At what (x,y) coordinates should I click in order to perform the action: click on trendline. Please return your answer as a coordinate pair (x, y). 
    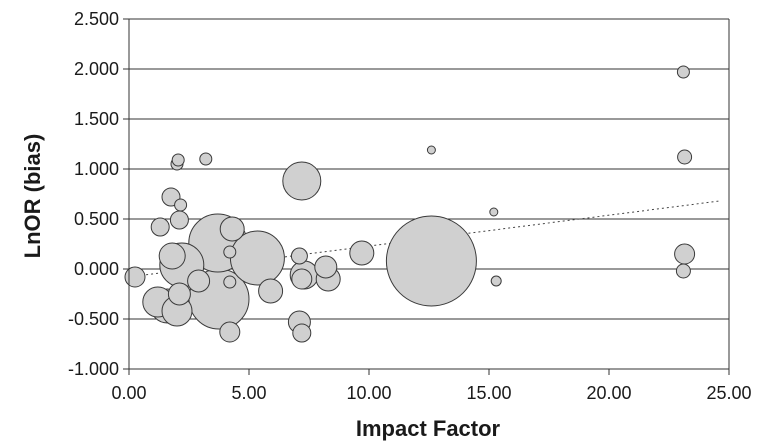
    Looking at the image, I should click on (428, 238).